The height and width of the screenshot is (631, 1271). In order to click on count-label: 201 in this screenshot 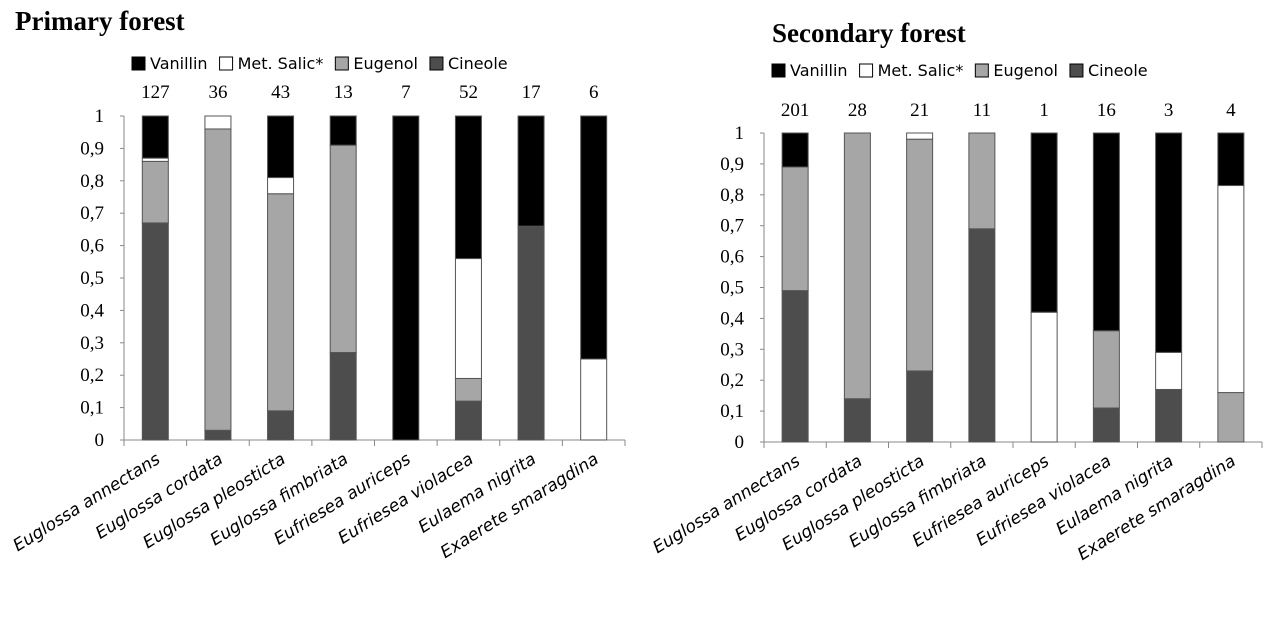, I will do `click(795, 110)`.